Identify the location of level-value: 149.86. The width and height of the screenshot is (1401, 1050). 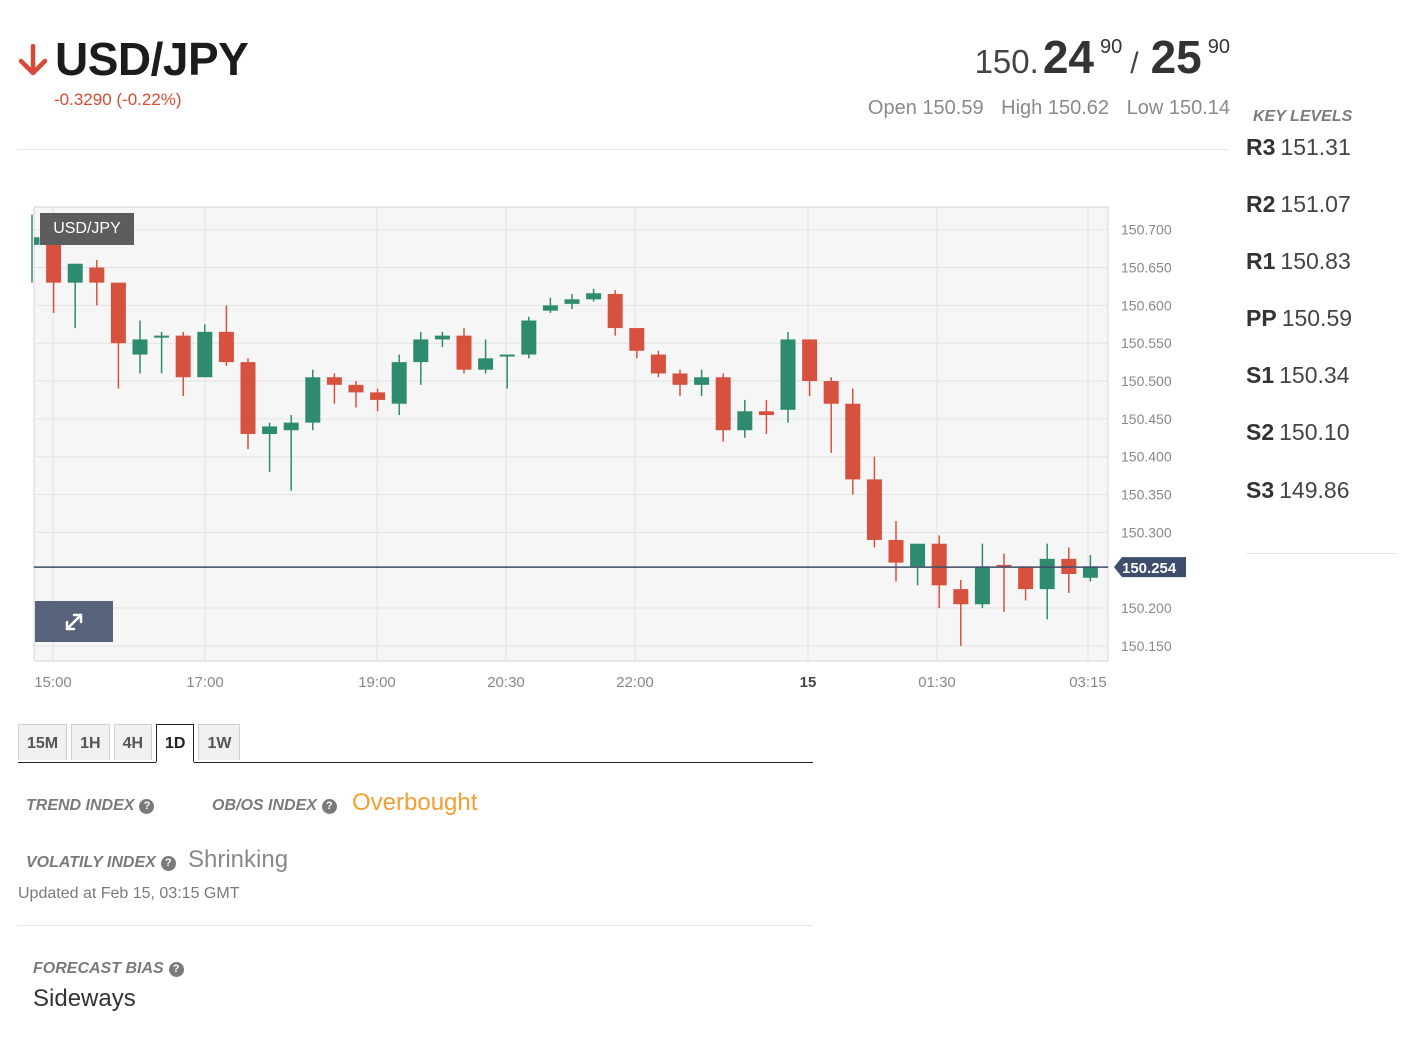
(1314, 490).